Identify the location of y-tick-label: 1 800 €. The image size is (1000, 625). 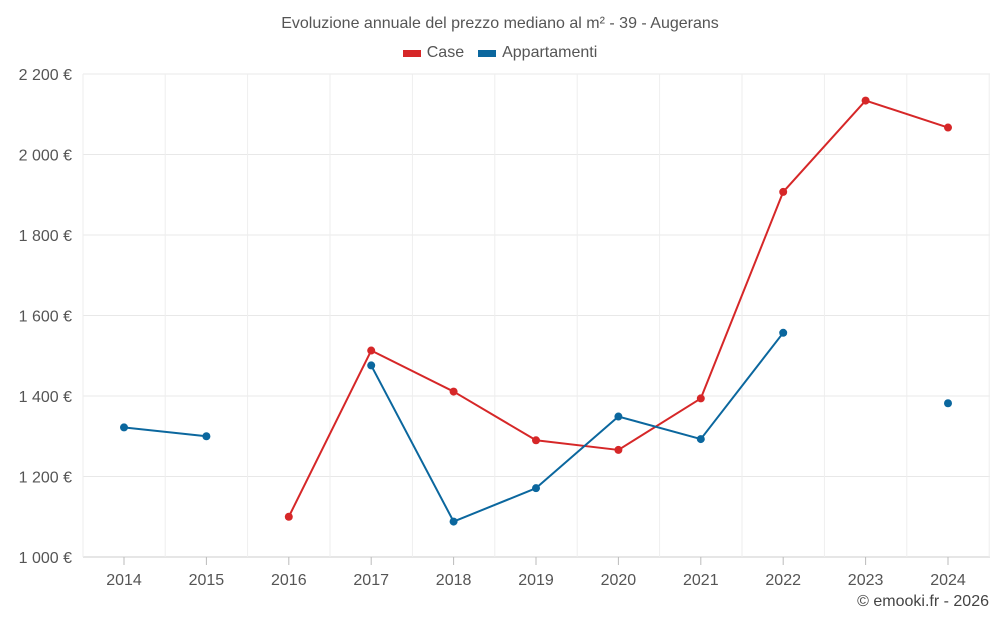
(45, 236).